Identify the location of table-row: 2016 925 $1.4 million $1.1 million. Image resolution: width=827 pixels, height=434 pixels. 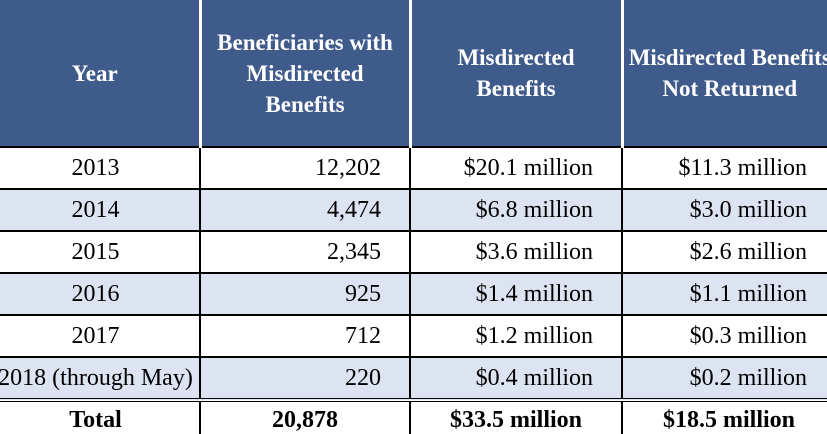
(413, 294).